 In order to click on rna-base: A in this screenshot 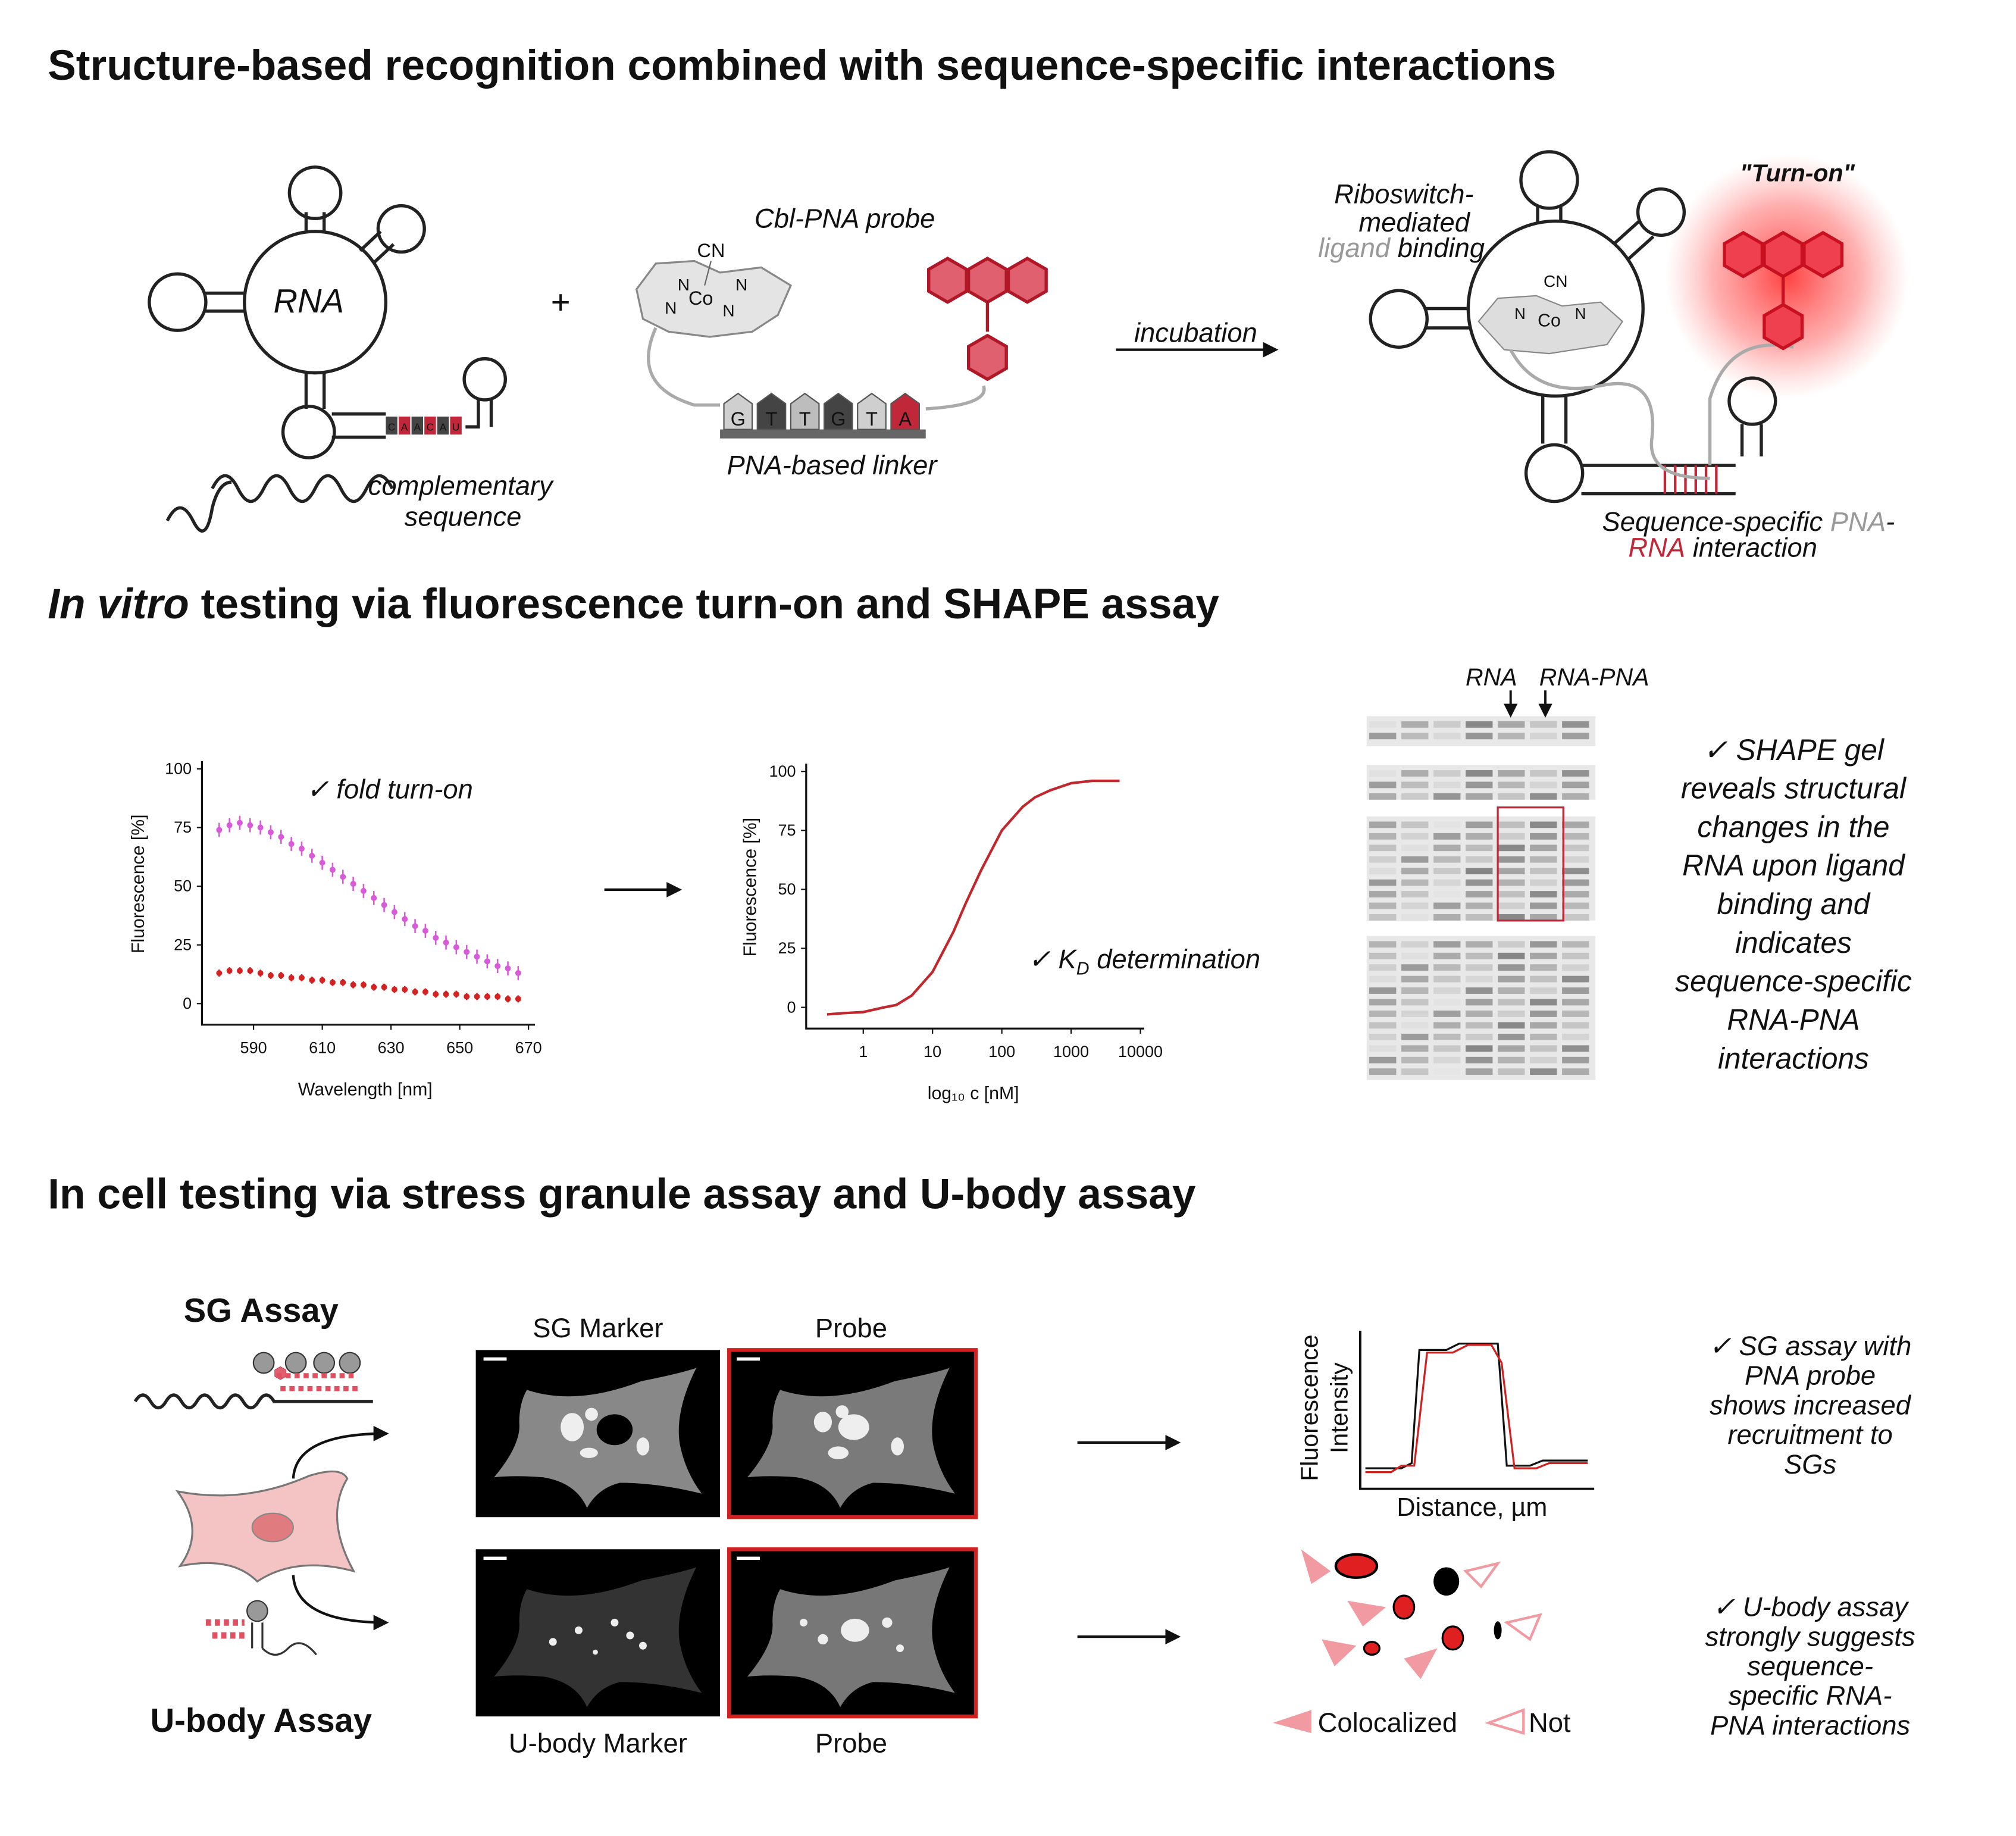, I will do `click(417, 427)`.